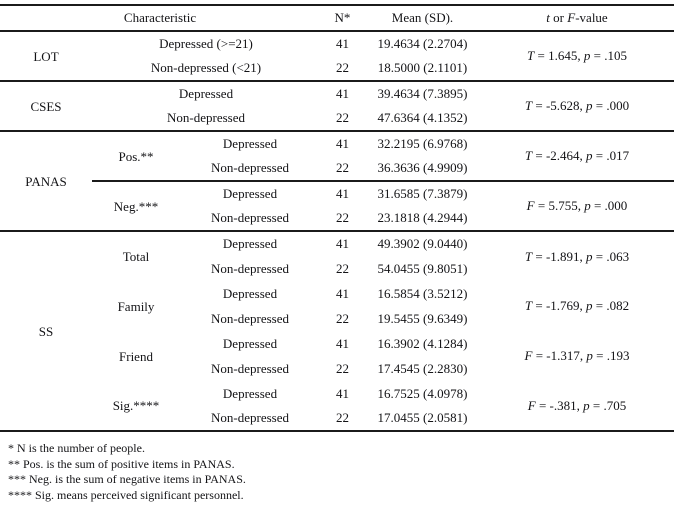 This screenshot has height=512, width=674. What do you see at coordinates (136, 206) in the screenshot?
I see `cell-subscale-neg: Neg.***` at bounding box center [136, 206].